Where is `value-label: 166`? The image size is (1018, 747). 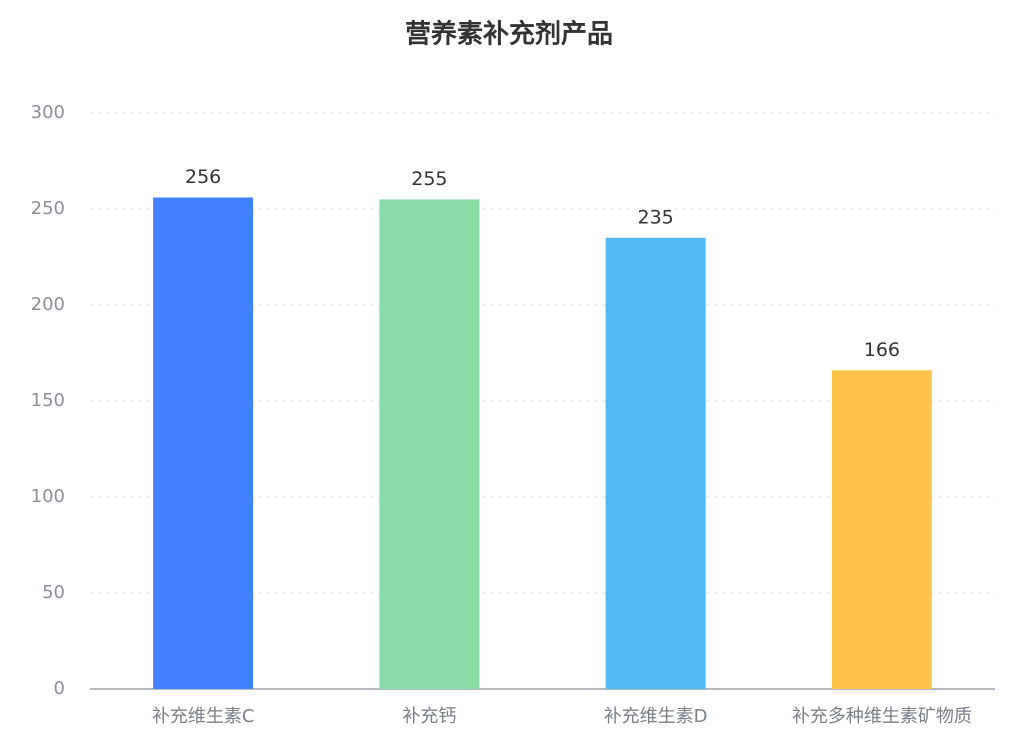
value-label: 166 is located at coordinates (882, 350).